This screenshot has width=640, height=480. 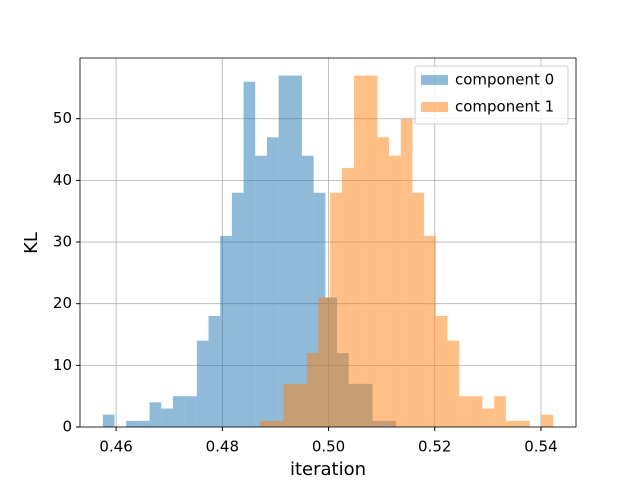 I want to click on y-tick-label: 10, so click(x=62, y=365).